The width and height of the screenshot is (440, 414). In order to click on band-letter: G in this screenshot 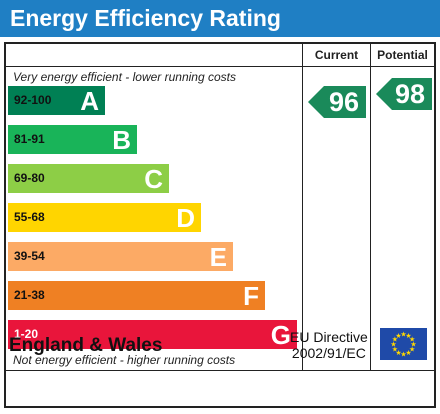, I will do `click(280, 335)`.